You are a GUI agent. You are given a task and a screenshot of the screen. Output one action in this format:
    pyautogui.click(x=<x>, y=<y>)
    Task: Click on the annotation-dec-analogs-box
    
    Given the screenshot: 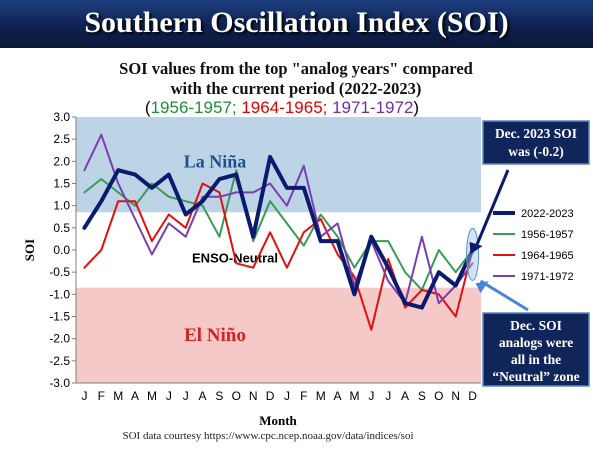 What is the action you would take?
    pyautogui.click(x=536, y=349)
    